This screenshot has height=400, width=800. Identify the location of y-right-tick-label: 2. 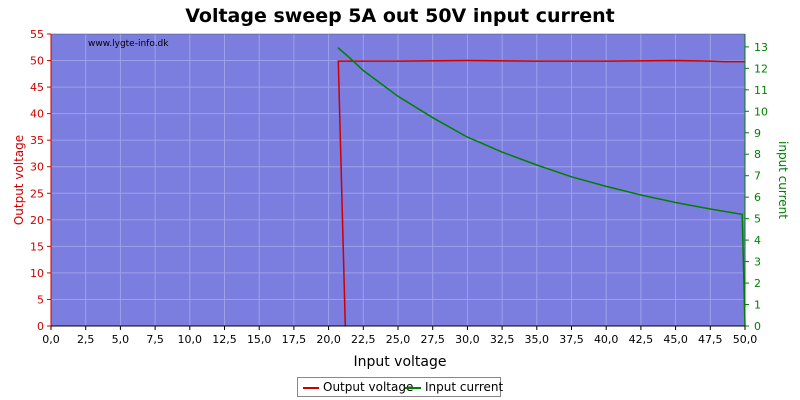
(757, 283).